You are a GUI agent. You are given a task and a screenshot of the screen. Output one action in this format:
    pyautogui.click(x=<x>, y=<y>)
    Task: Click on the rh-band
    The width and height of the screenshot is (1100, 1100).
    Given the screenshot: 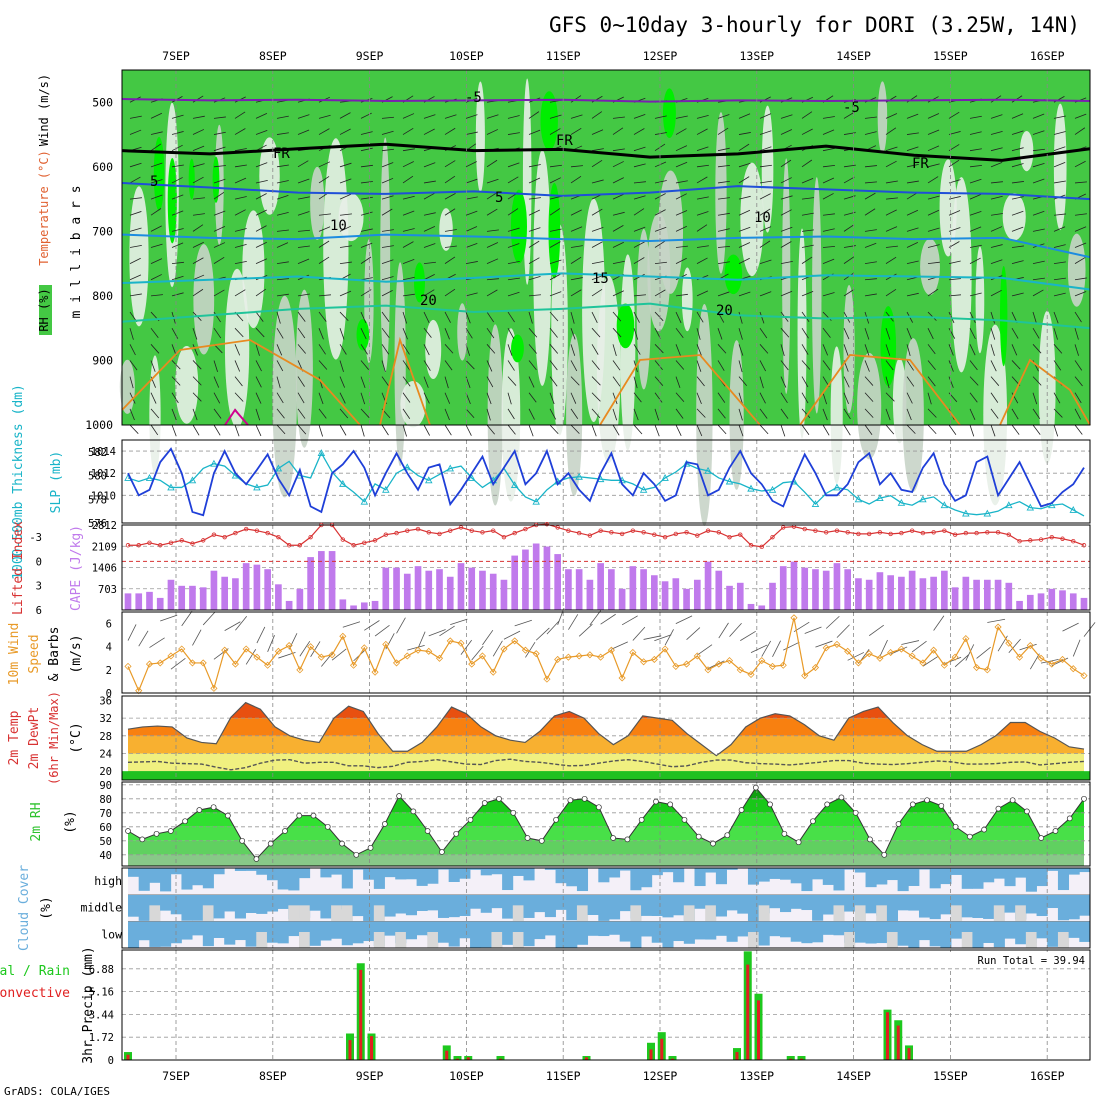 What is the action you would take?
    pyautogui.click(x=606, y=833)
    